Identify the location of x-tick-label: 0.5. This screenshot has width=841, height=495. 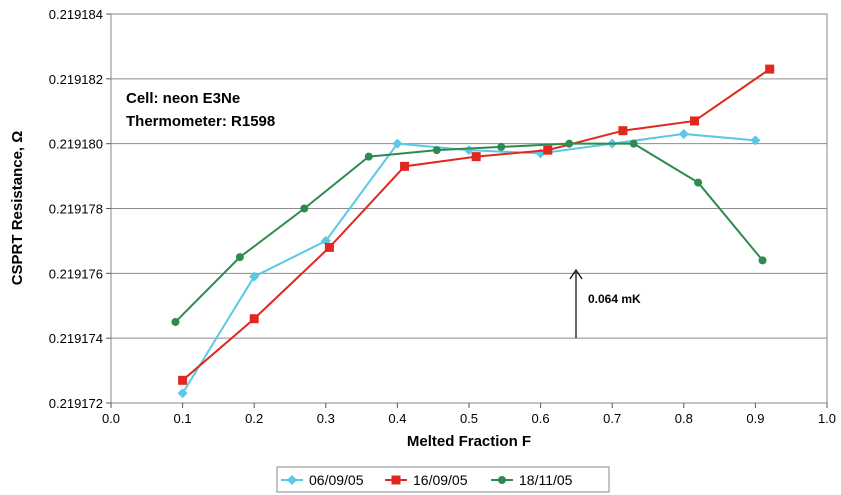
(469, 418).